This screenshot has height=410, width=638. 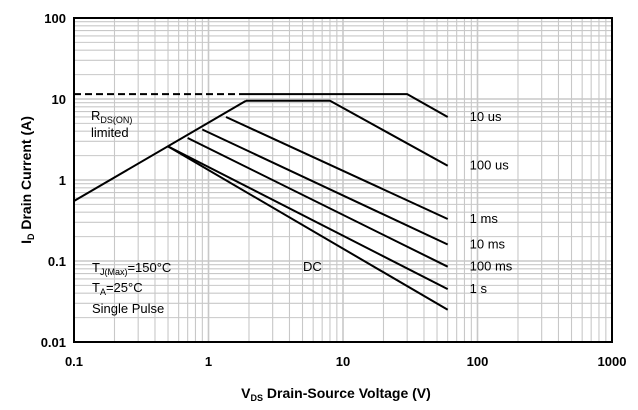 What do you see at coordinates (57, 261) in the screenshot?
I see `y-tick-label: 0.1` at bounding box center [57, 261].